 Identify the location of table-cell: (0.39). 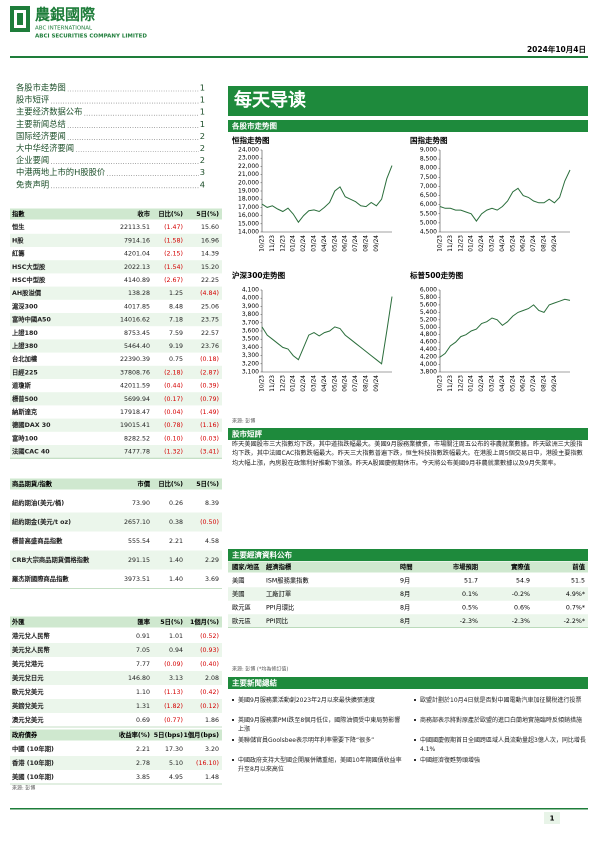
(209, 386).